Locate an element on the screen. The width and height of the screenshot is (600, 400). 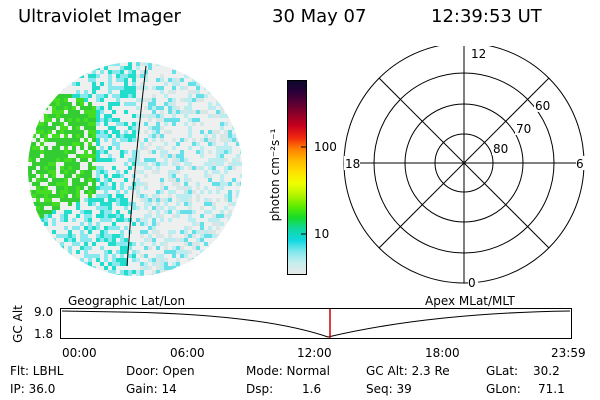
info-glat-label: GLat: is located at coordinates (502, 371).